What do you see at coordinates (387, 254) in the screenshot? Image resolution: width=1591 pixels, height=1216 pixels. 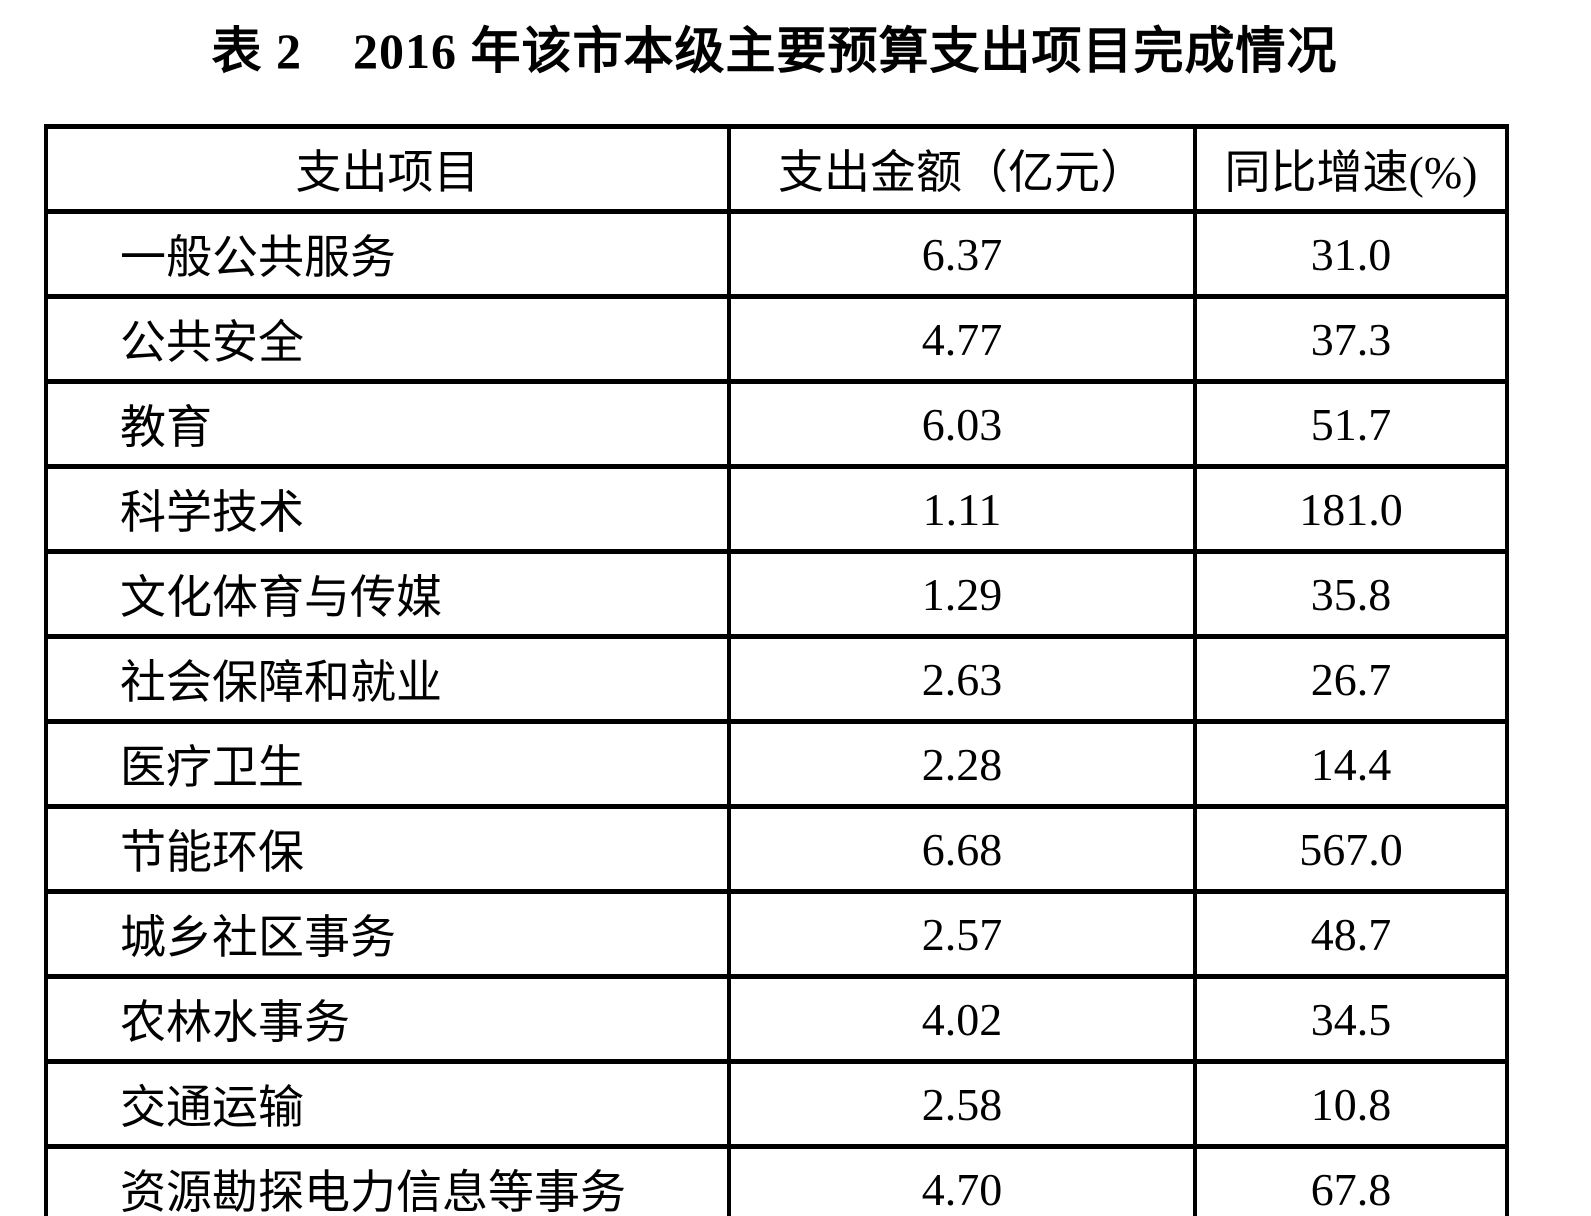 I see `cell-item: 一般公共服务` at bounding box center [387, 254].